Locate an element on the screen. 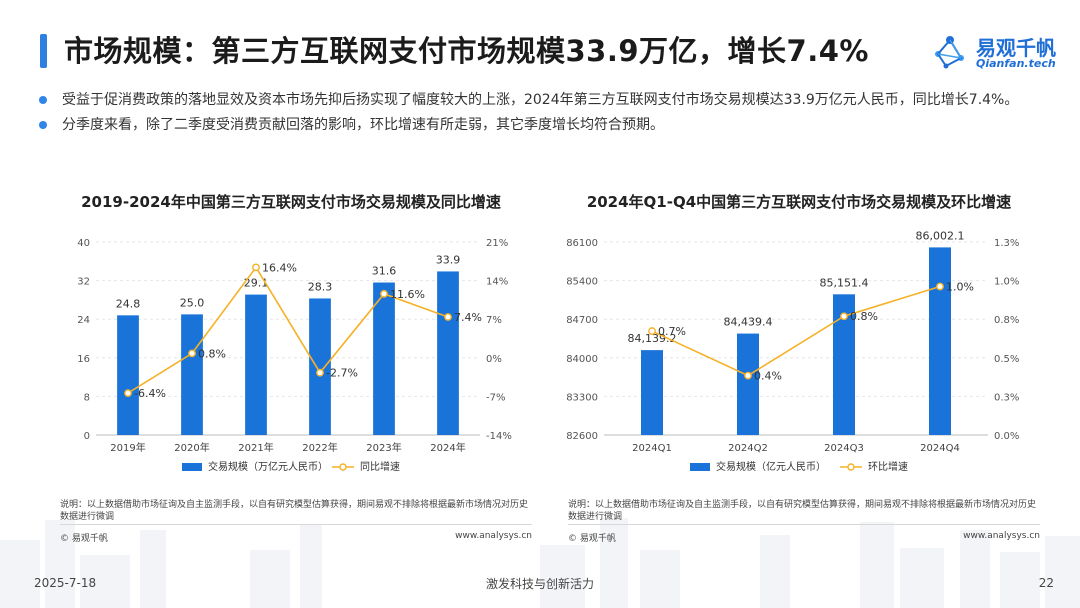 The height and width of the screenshot is (608, 1080). footer-date: 2025-7-18 is located at coordinates (65, 583).